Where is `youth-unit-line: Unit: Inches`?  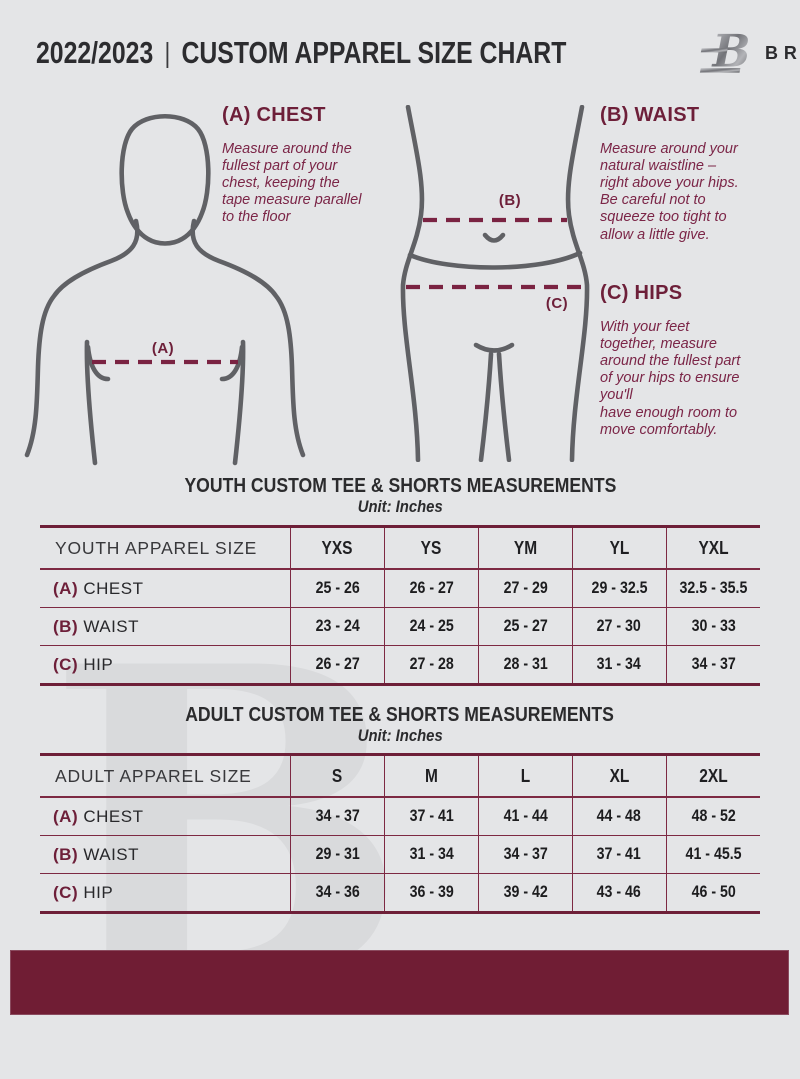
youth-unit-line: Unit: Inches is located at coordinates (400, 507).